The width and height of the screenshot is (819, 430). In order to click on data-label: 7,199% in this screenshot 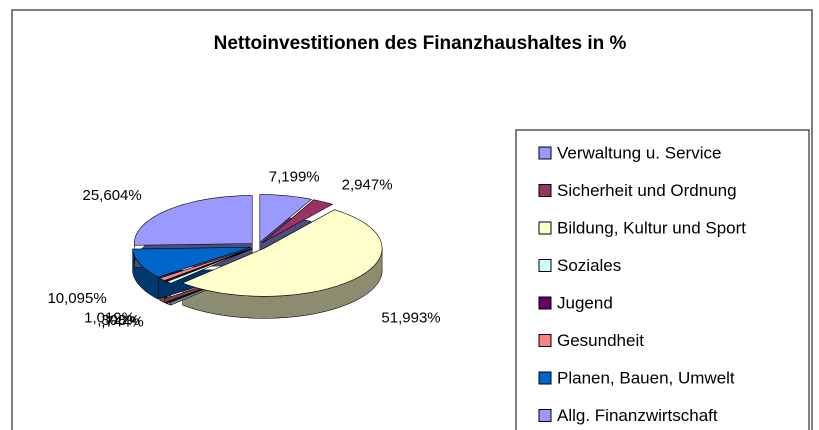, I will do `click(294, 177)`.